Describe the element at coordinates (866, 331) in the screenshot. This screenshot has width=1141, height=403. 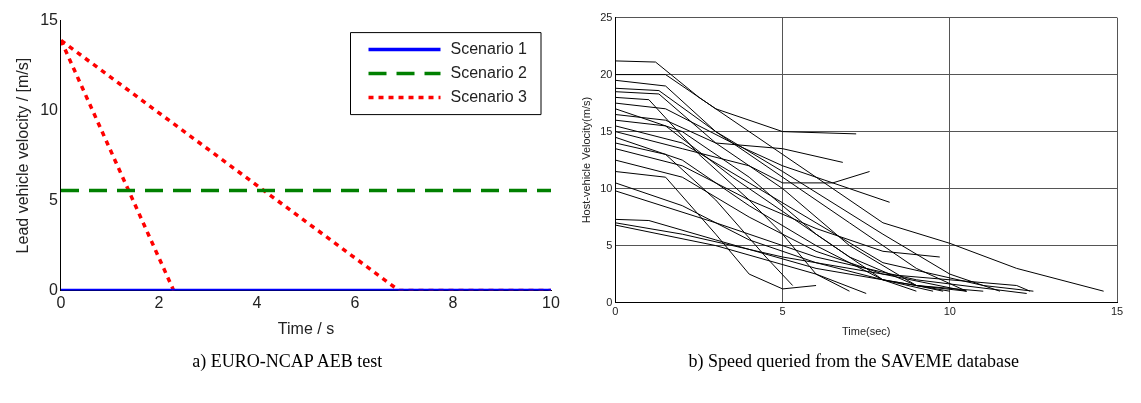
I see `x-axis-title: Time(sec)` at that location.